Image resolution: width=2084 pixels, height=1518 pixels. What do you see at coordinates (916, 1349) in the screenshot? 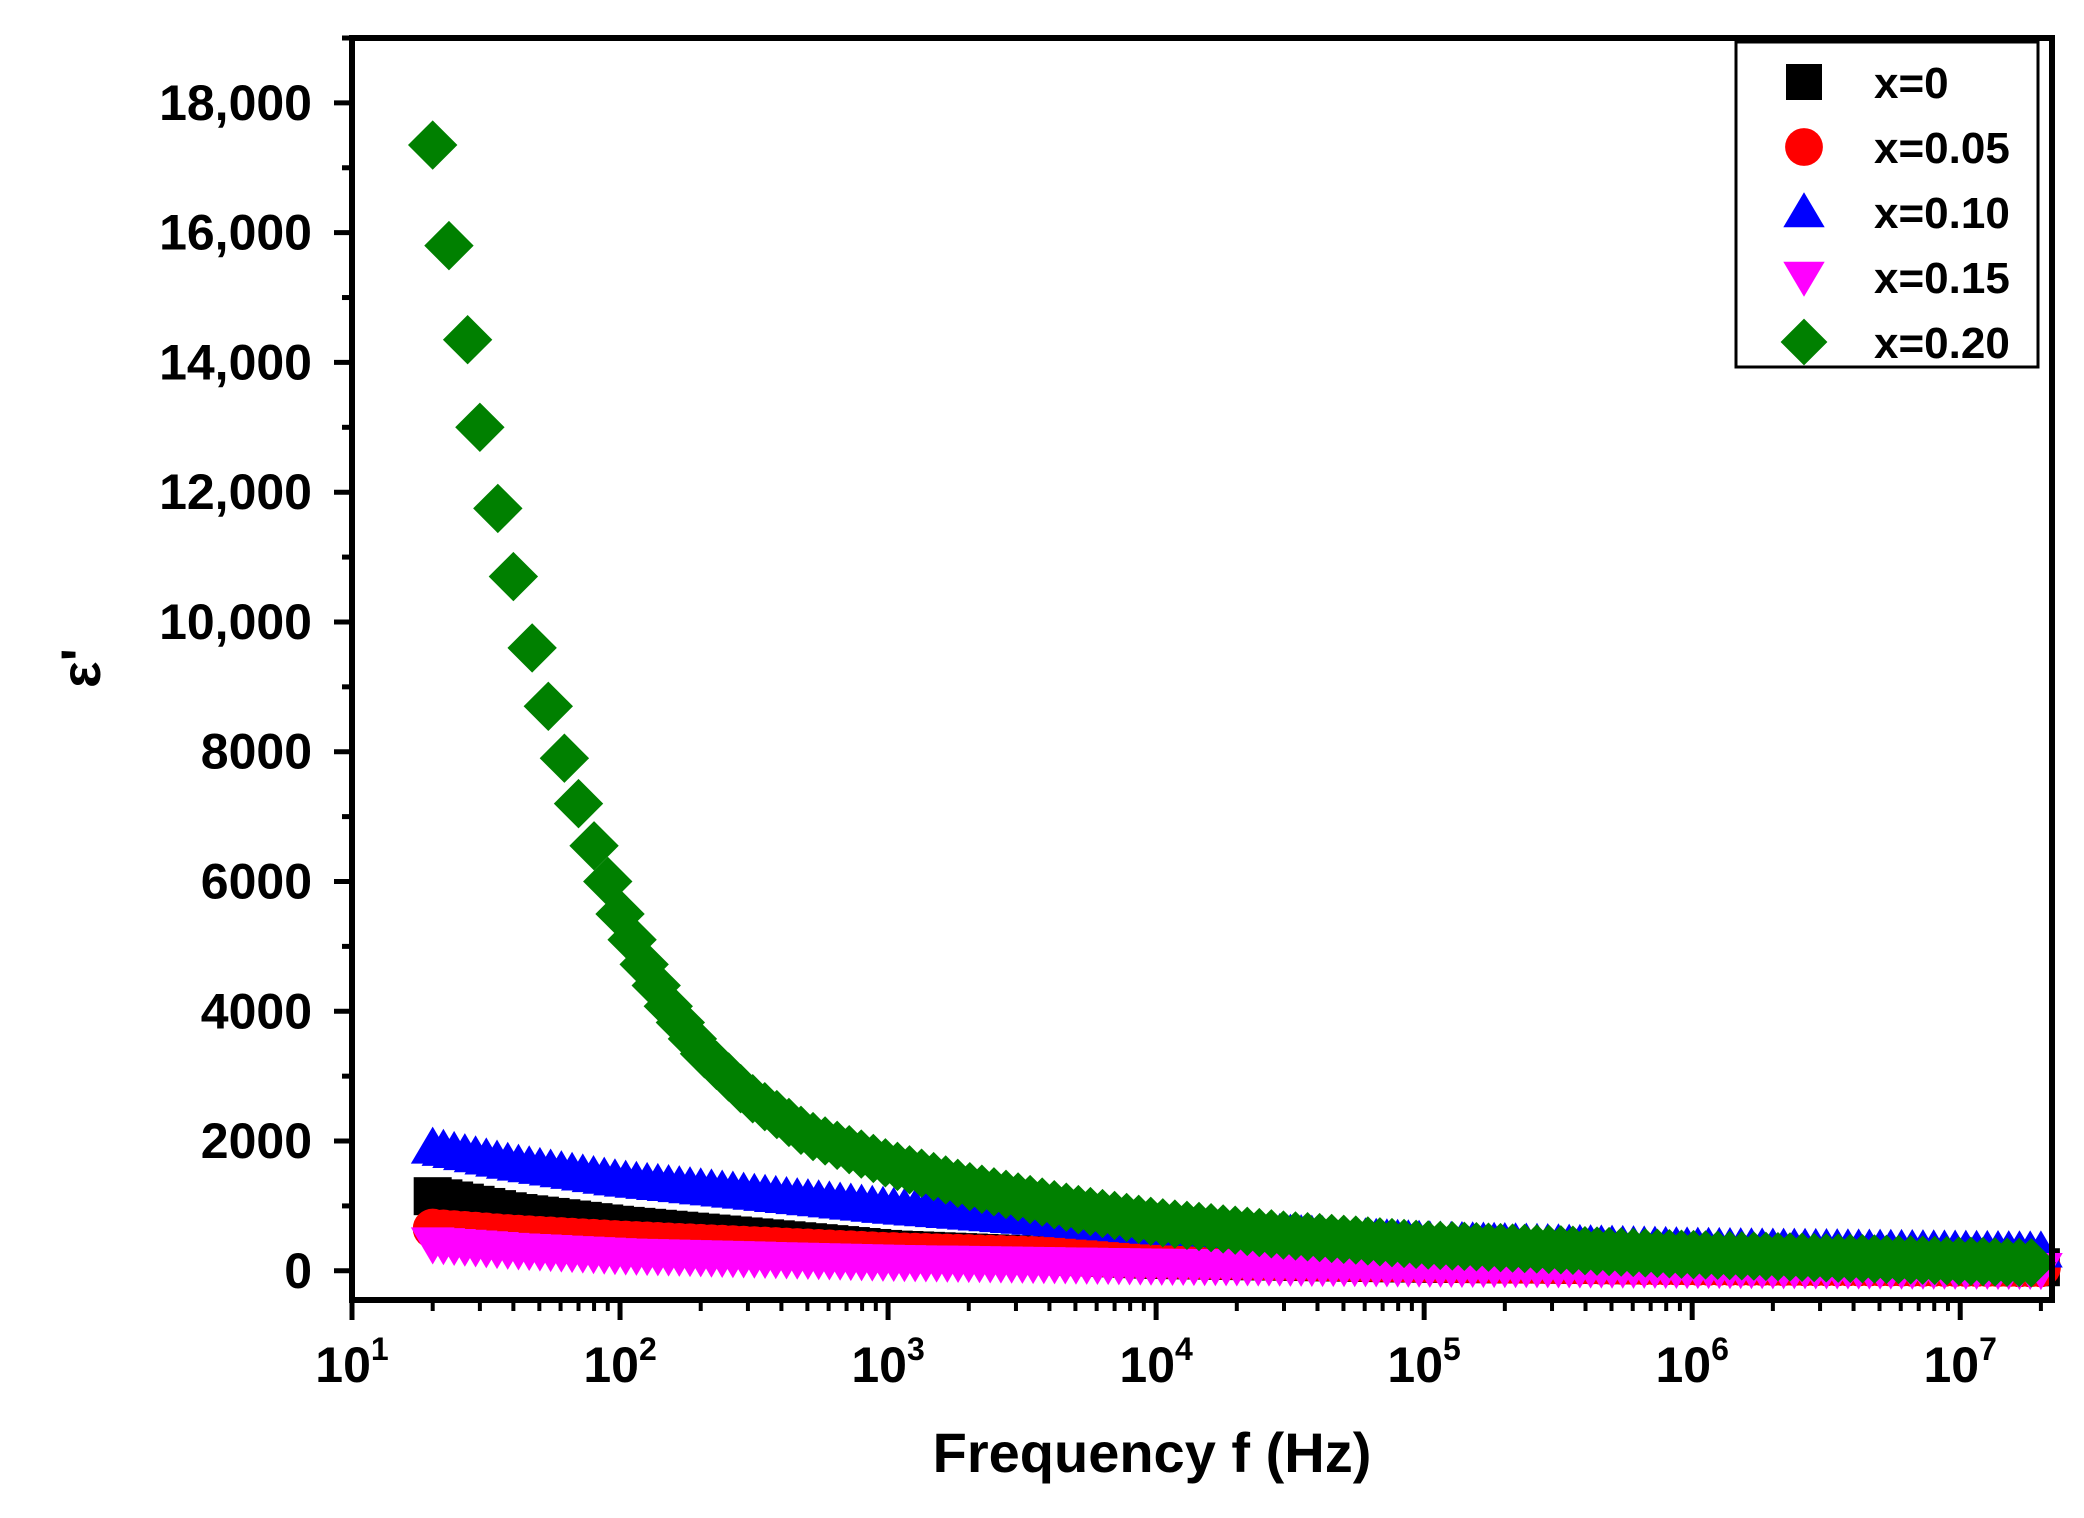
I see `x-tick-exponent: 3` at bounding box center [916, 1349].